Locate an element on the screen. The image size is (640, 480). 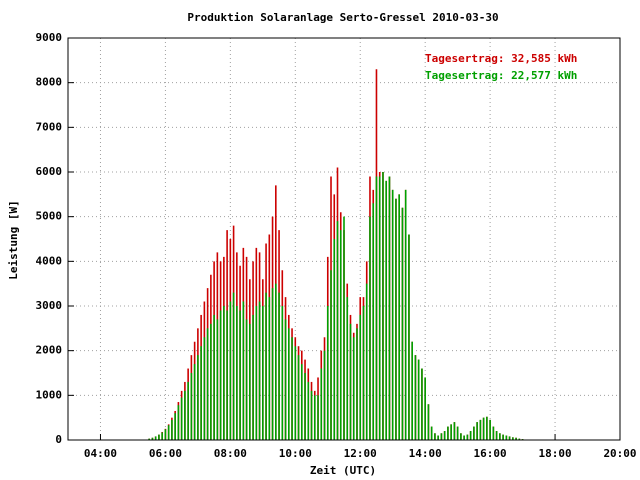
y-tick-label: 5000 is located at coordinates (49, 216).